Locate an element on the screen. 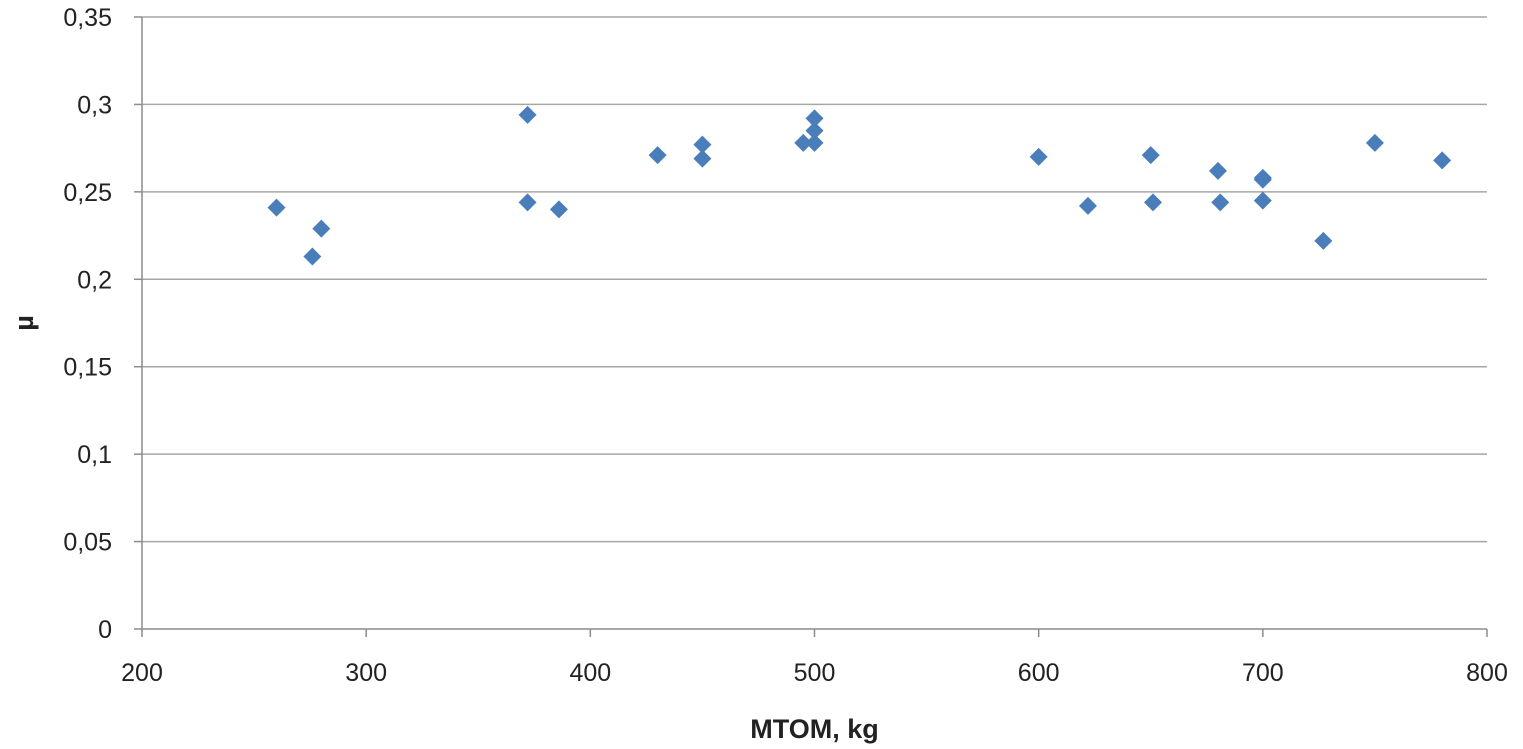 The image size is (1523, 749). x-tick-label: 400 is located at coordinates (590, 673).